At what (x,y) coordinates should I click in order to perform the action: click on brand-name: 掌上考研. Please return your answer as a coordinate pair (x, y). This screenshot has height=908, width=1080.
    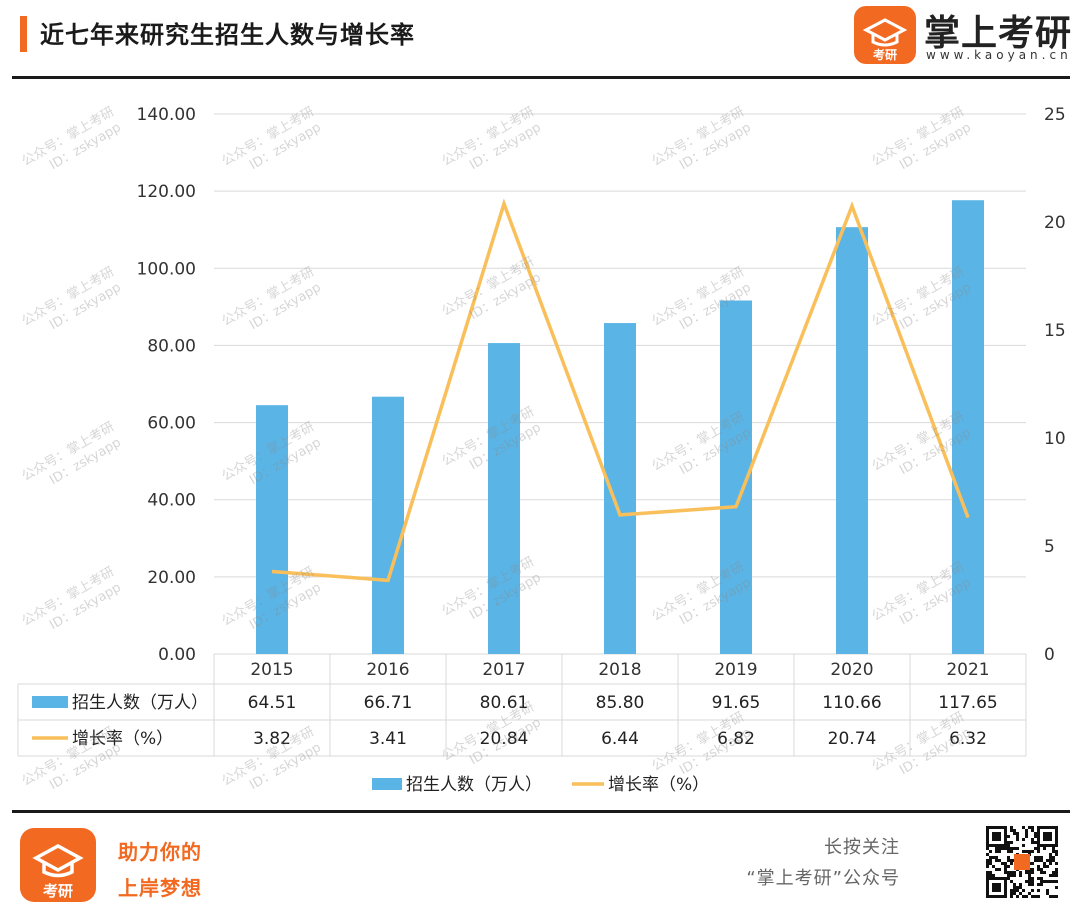
    Looking at the image, I should click on (998, 33).